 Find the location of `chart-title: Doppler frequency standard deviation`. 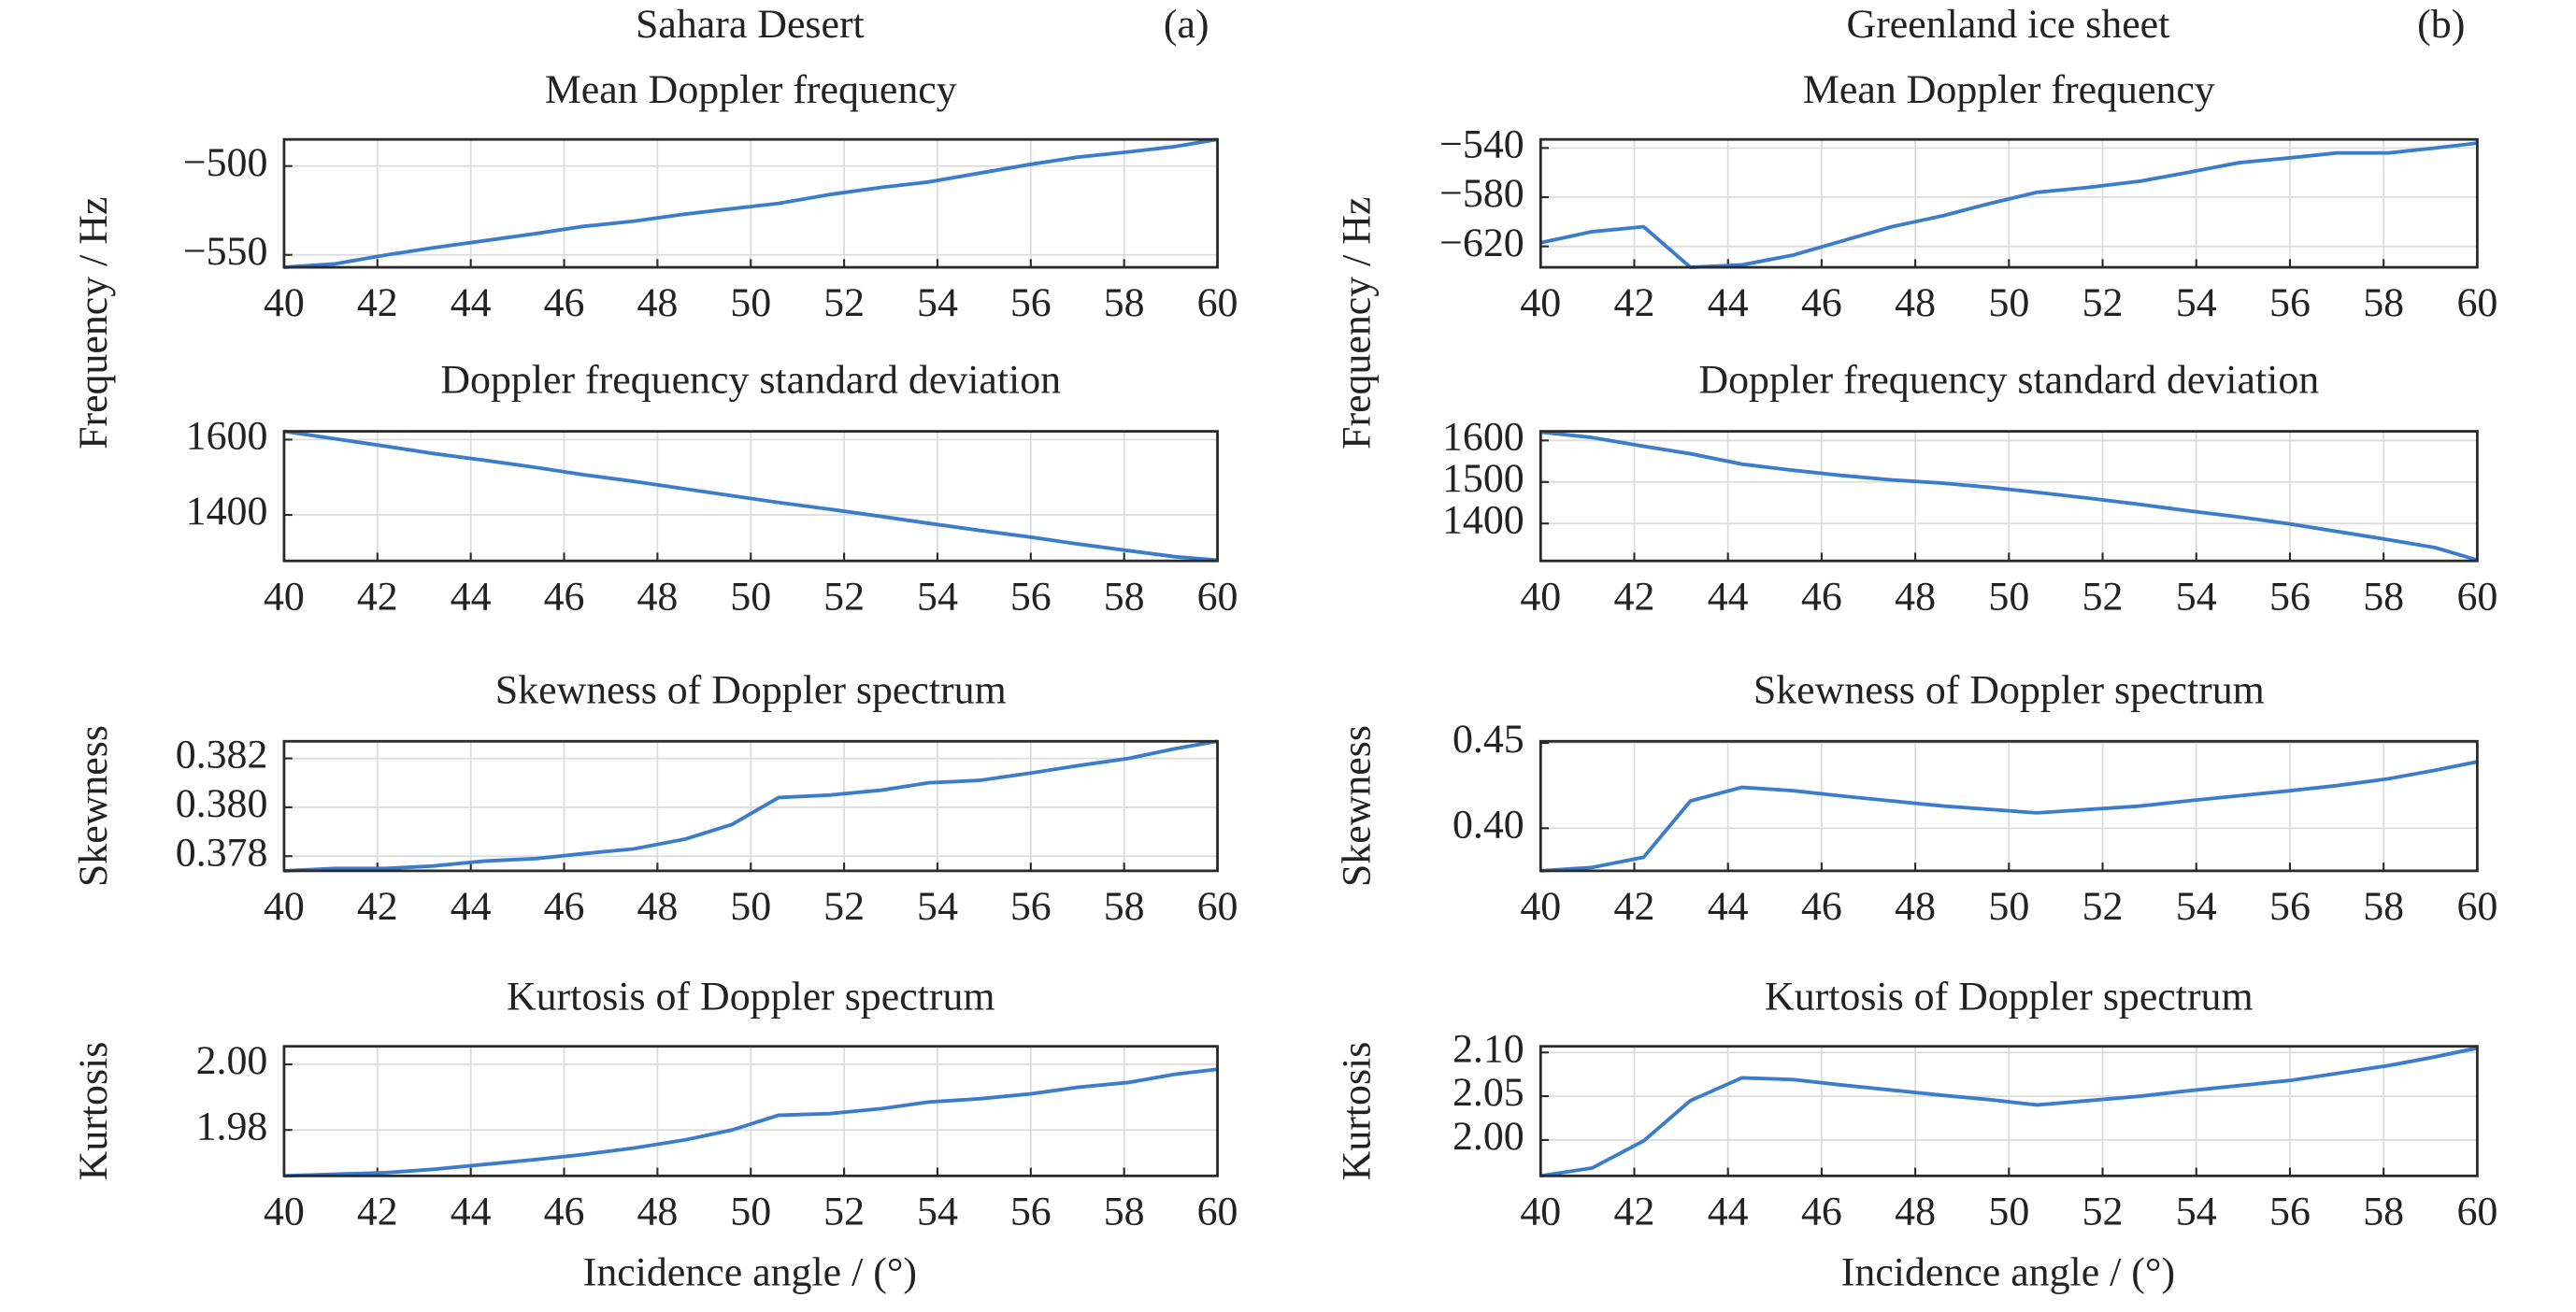

chart-title: Doppler frequency standard deviation is located at coordinates (750, 380).